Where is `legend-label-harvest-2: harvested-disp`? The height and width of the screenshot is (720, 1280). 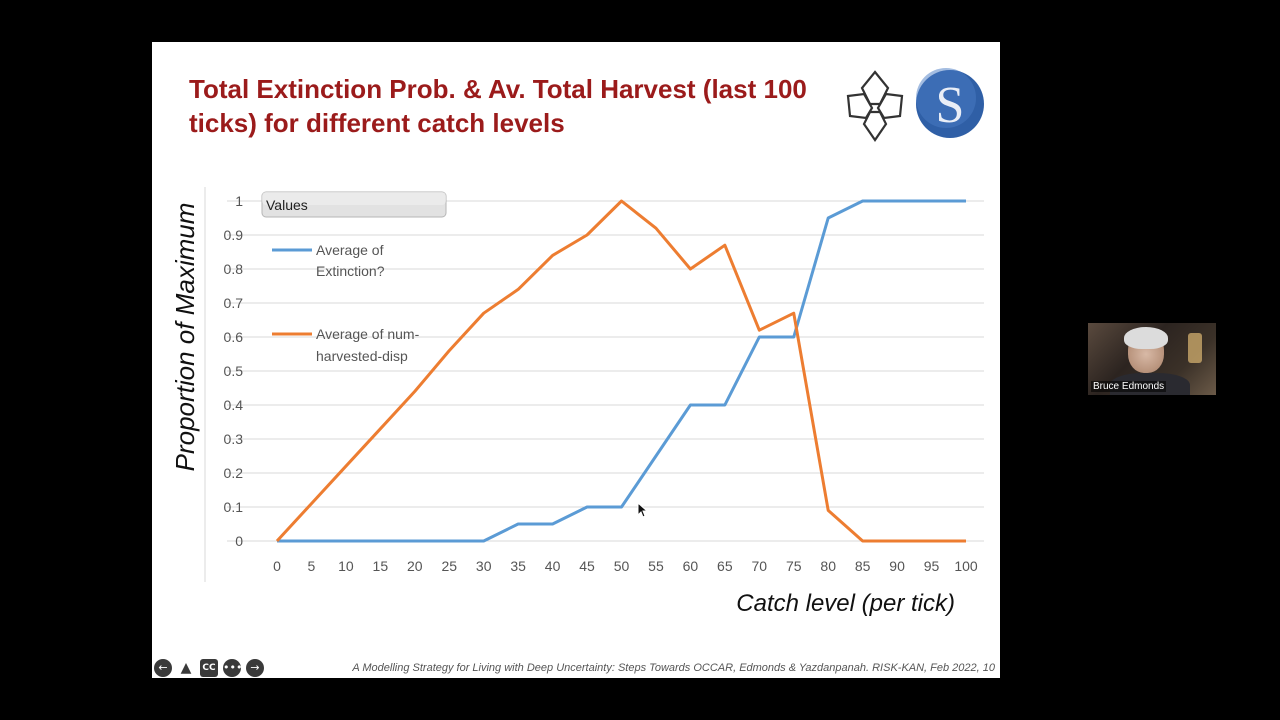 legend-label-harvest-2: harvested-disp is located at coordinates (362, 356).